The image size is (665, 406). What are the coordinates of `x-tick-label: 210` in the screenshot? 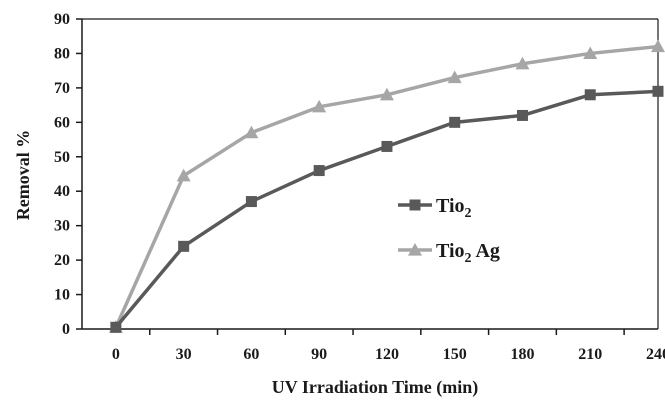 It's located at (590, 354).